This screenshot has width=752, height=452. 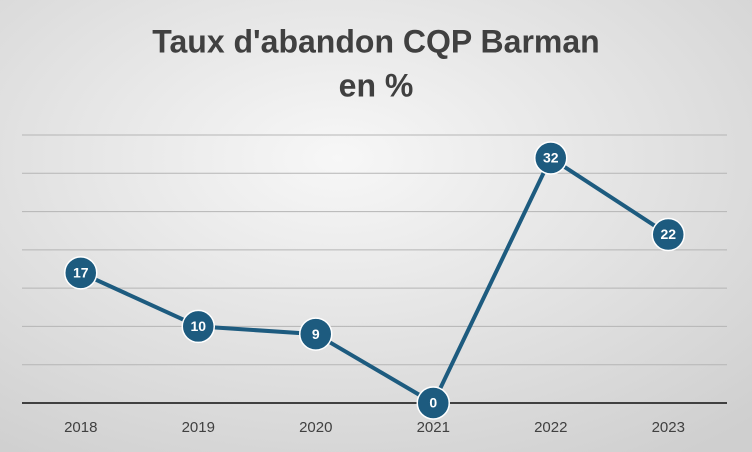 What do you see at coordinates (550, 427) in the screenshot?
I see `x-tick-label: 2022` at bounding box center [550, 427].